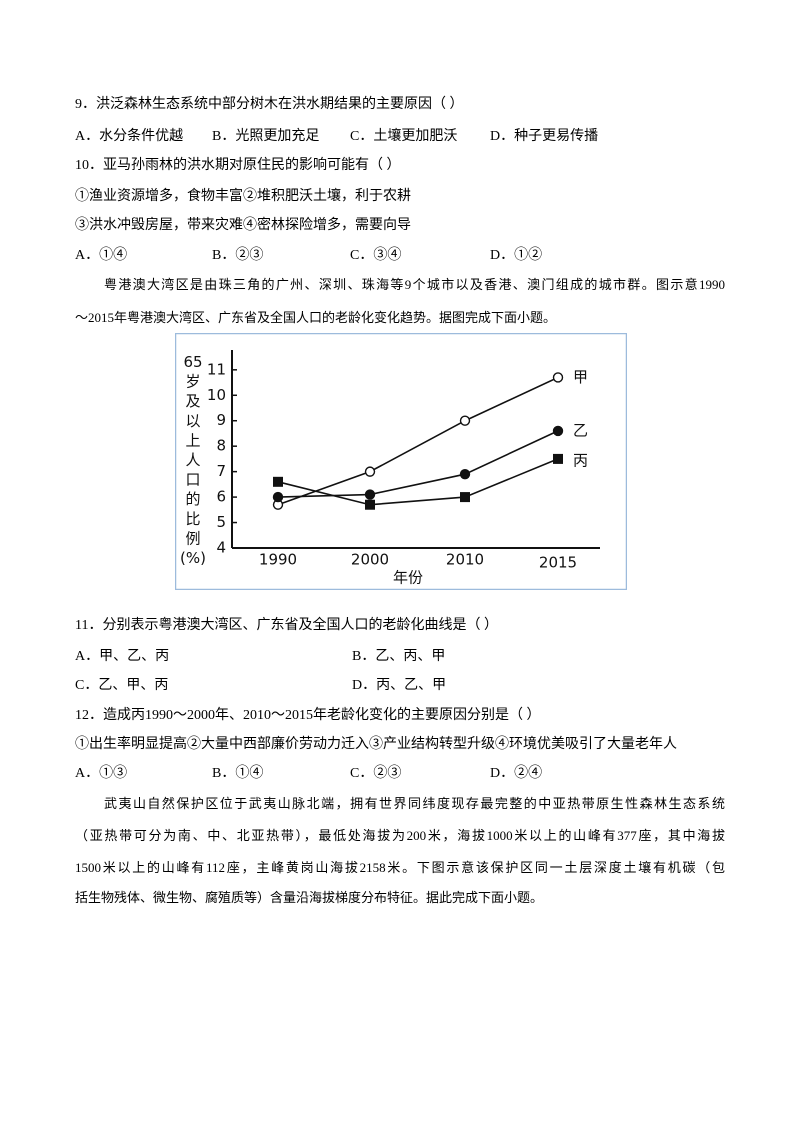 The width and height of the screenshot is (800, 1132). I want to click on option: D．种子更易传播, so click(544, 136).